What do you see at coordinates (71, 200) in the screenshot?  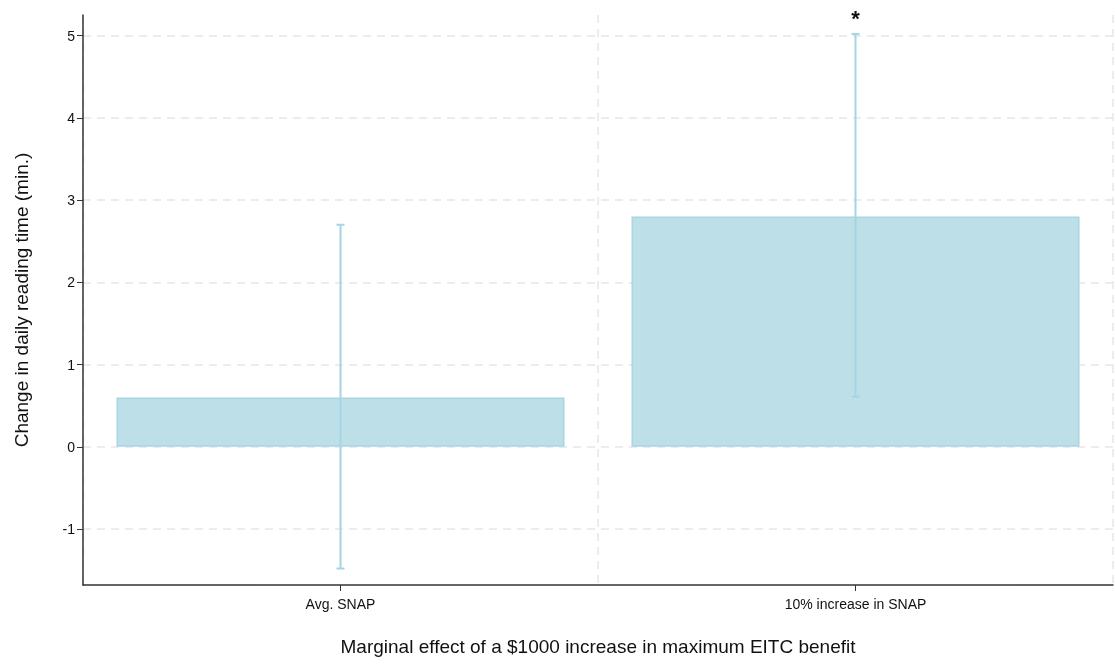 I see `y-tick-label: 3` at bounding box center [71, 200].